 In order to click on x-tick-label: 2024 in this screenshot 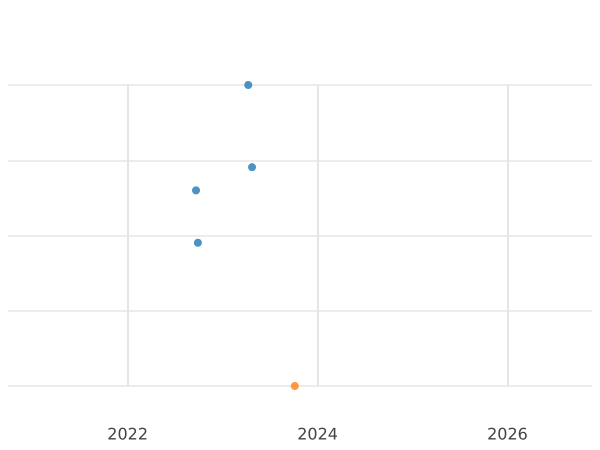, I will do `click(317, 434)`.